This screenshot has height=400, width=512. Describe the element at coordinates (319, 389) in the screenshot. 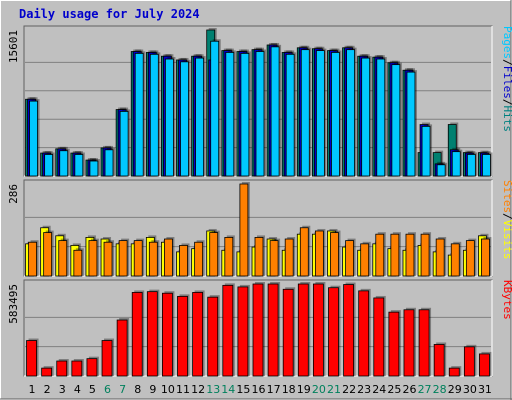

I see `x-tick-label: 20` at that location.